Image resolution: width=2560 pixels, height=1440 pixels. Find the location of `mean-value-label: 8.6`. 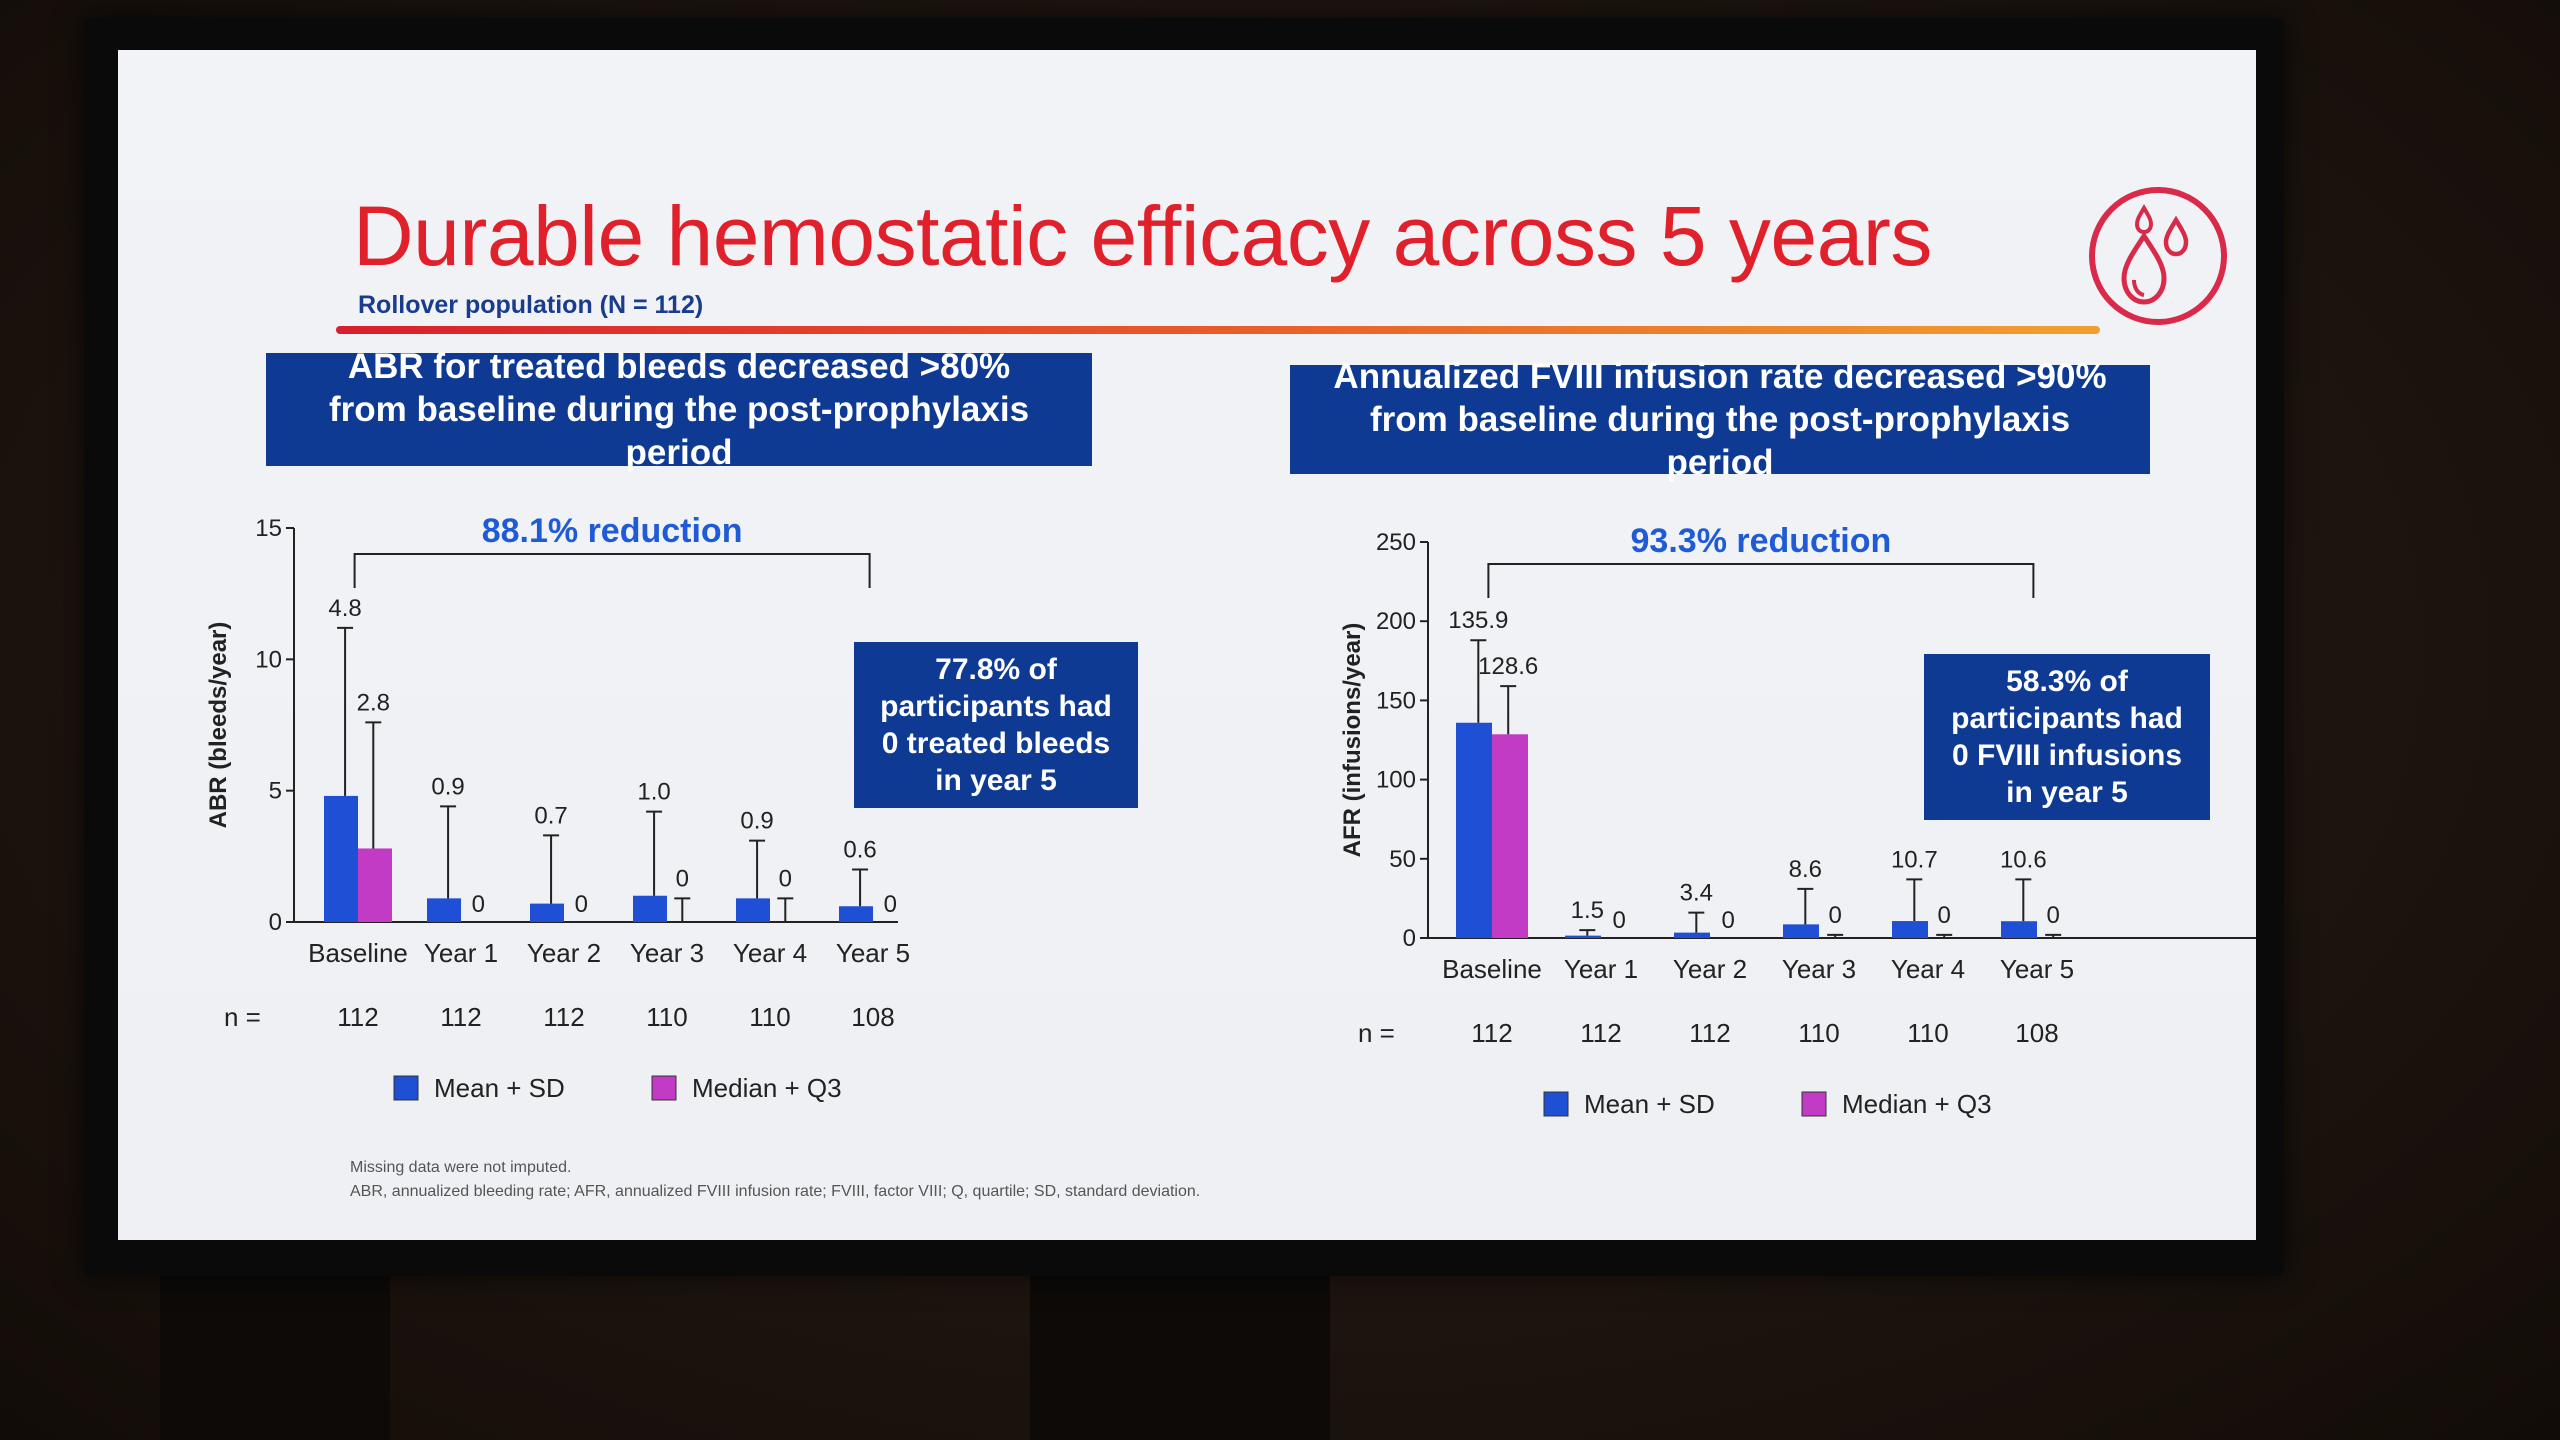

mean-value-label: 8.6 is located at coordinates (1805, 869).